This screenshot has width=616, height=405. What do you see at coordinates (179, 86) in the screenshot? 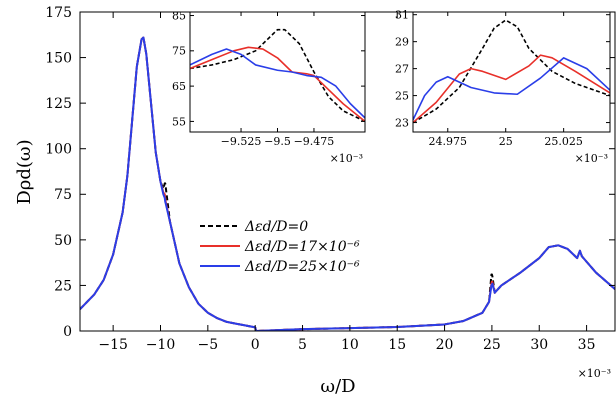
I see `y-tick-label: 65` at bounding box center [179, 86].